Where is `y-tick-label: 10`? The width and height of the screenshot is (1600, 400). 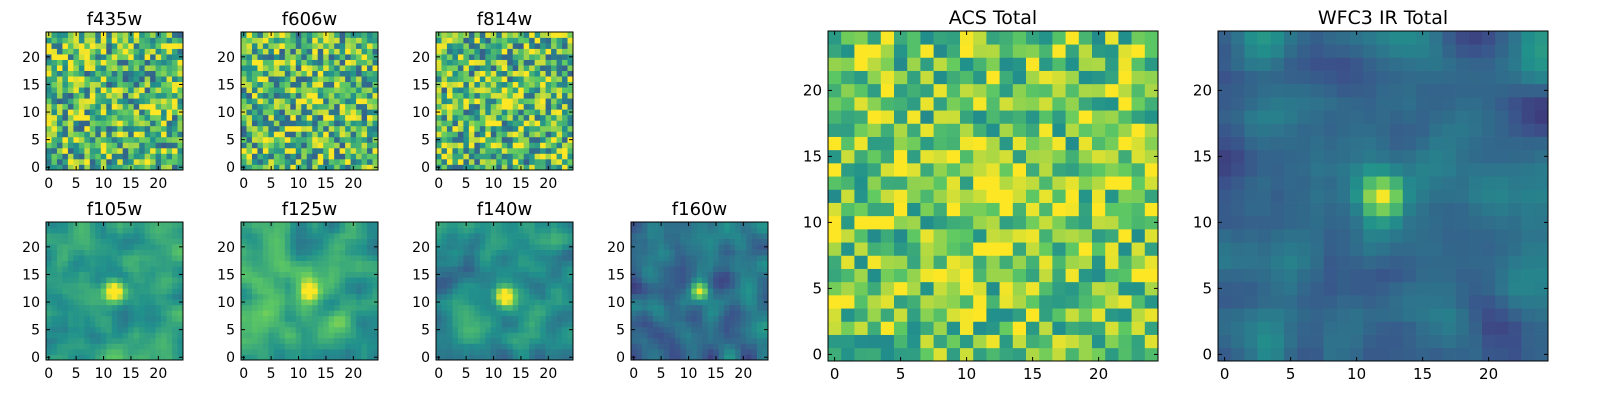
y-tick-label: 10 is located at coordinates (421, 303).